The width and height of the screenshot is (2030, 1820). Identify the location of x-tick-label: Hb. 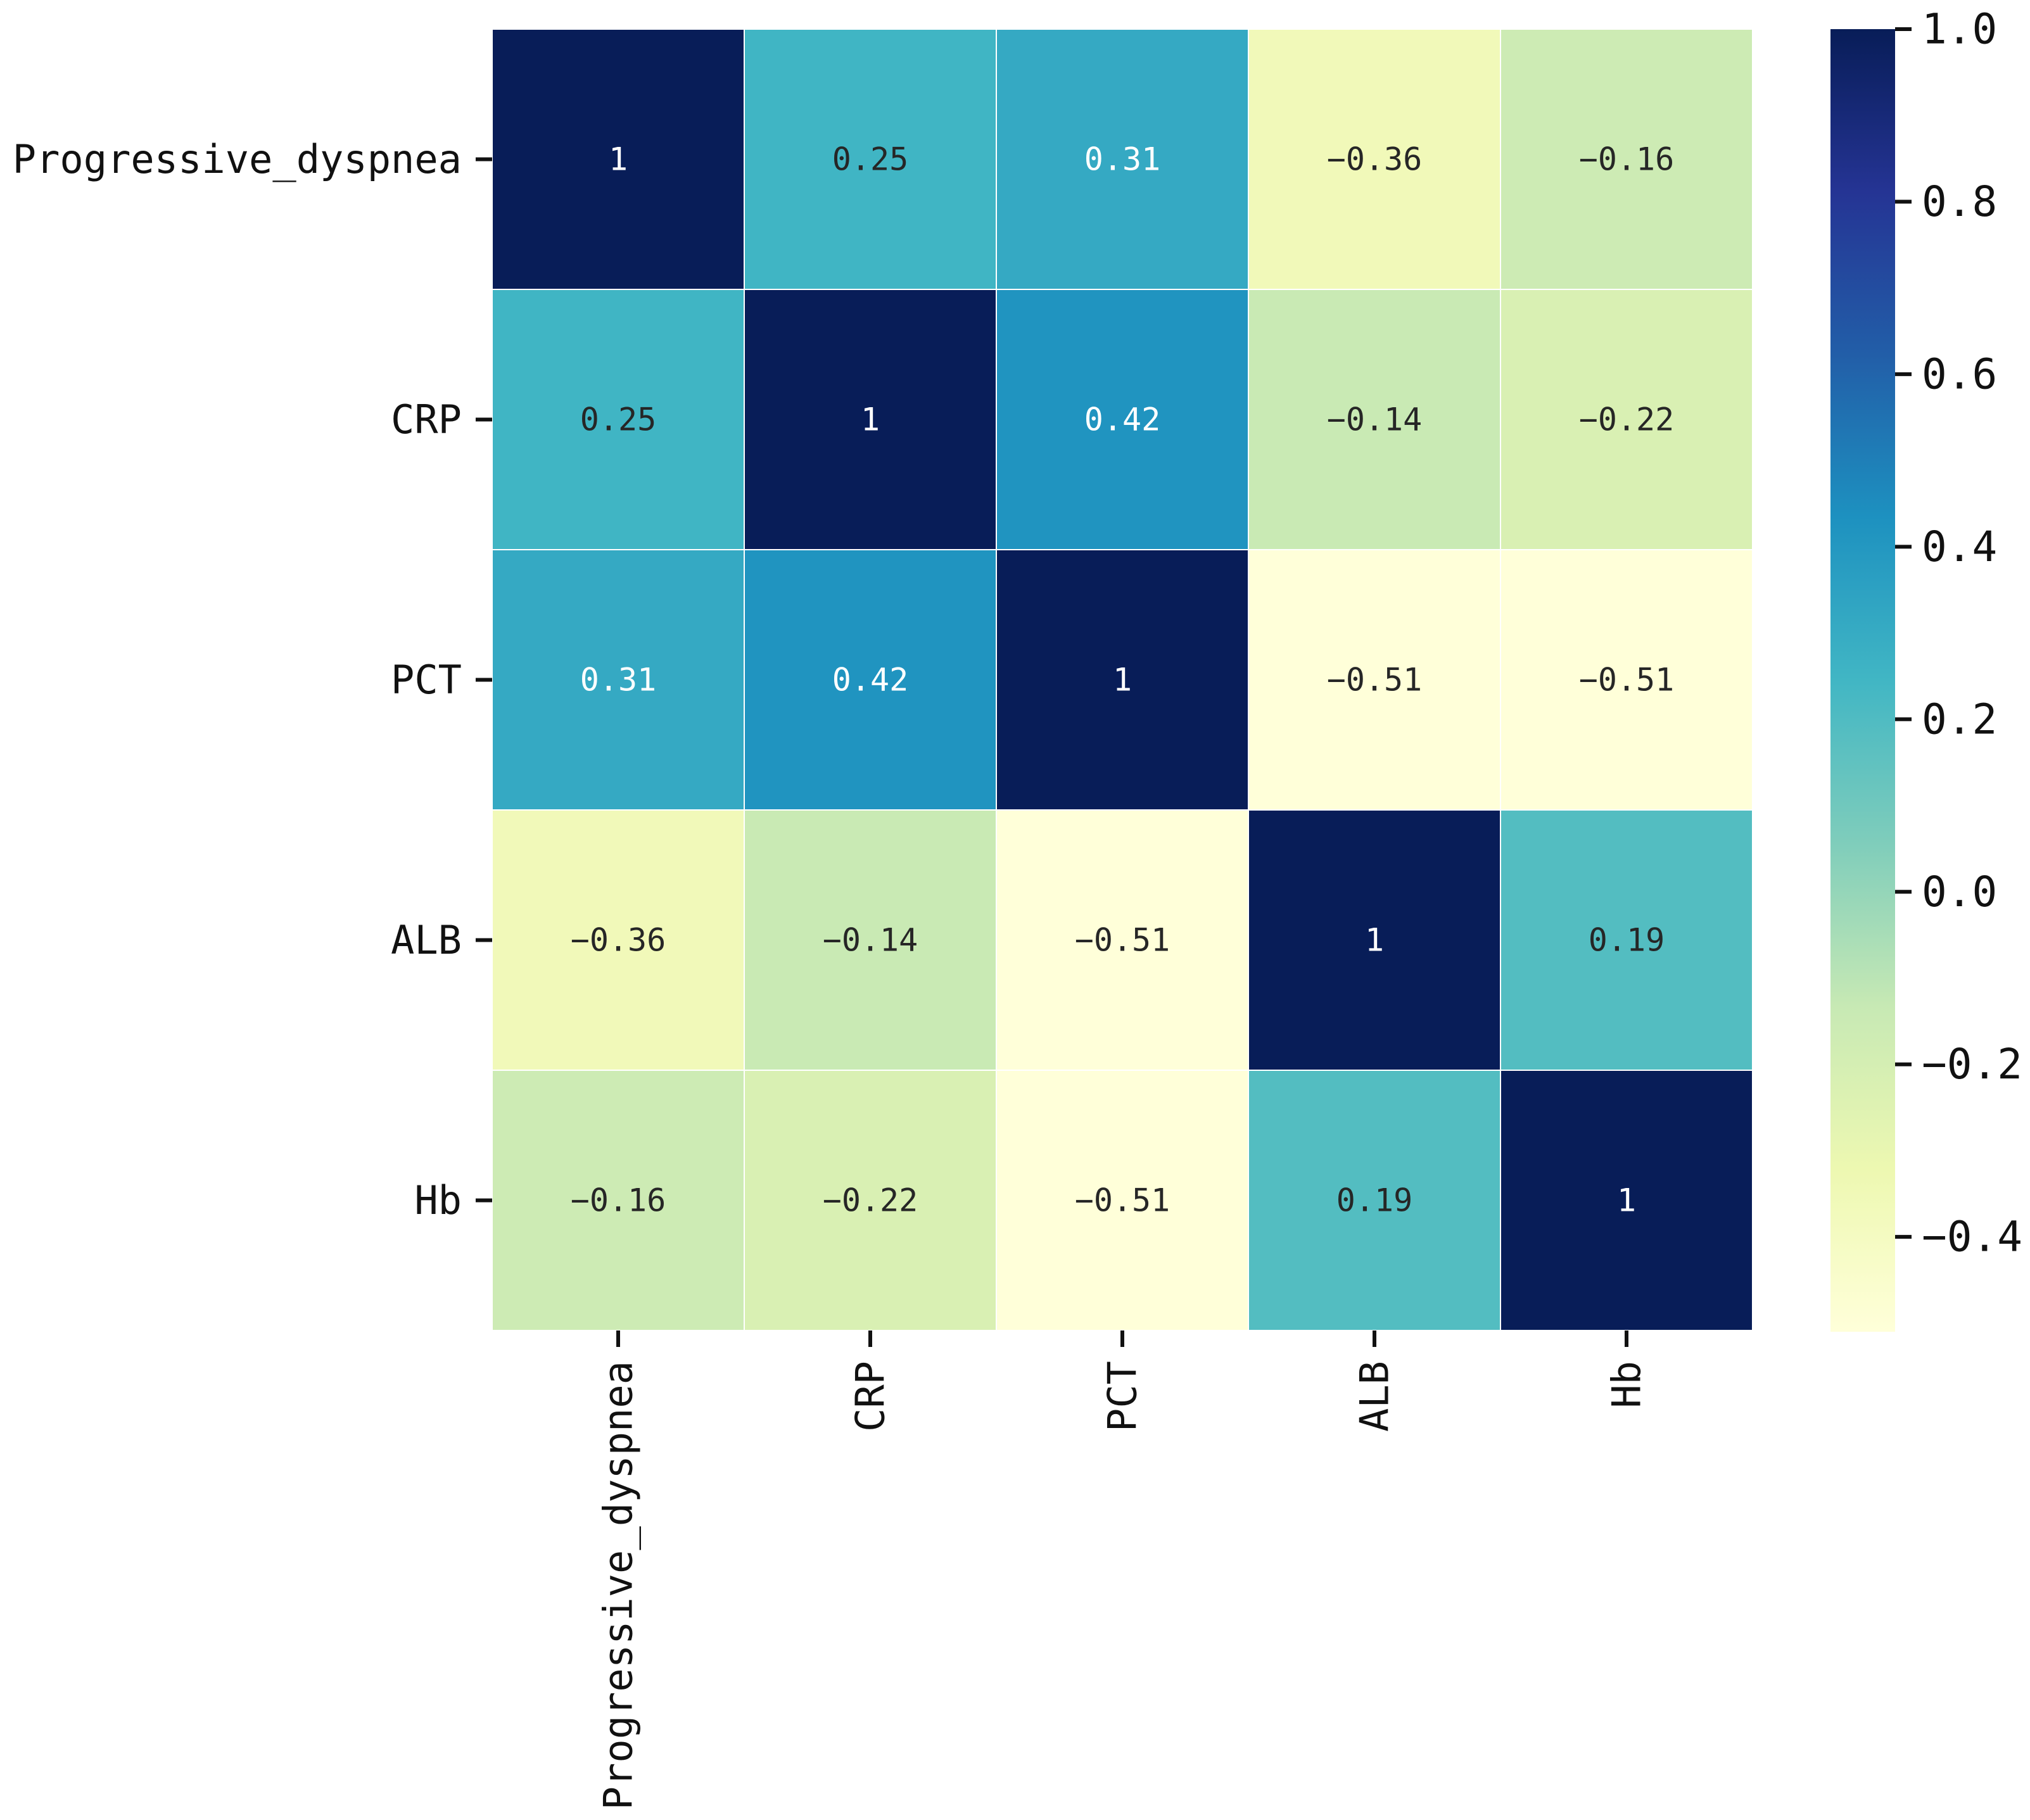
(1627, 1384).